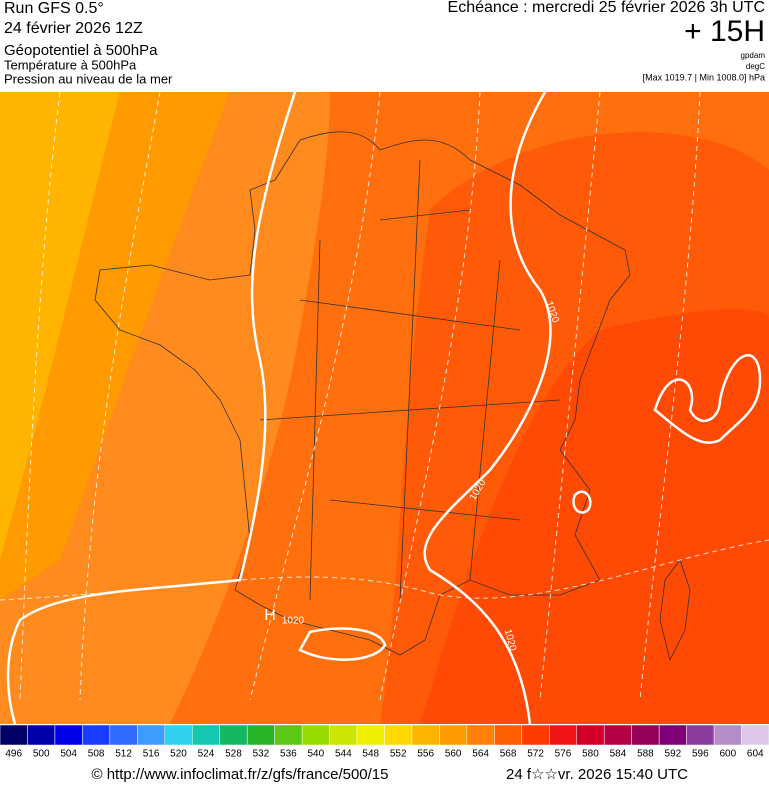  I want to click on colorbar-label: 536, so click(288, 754).